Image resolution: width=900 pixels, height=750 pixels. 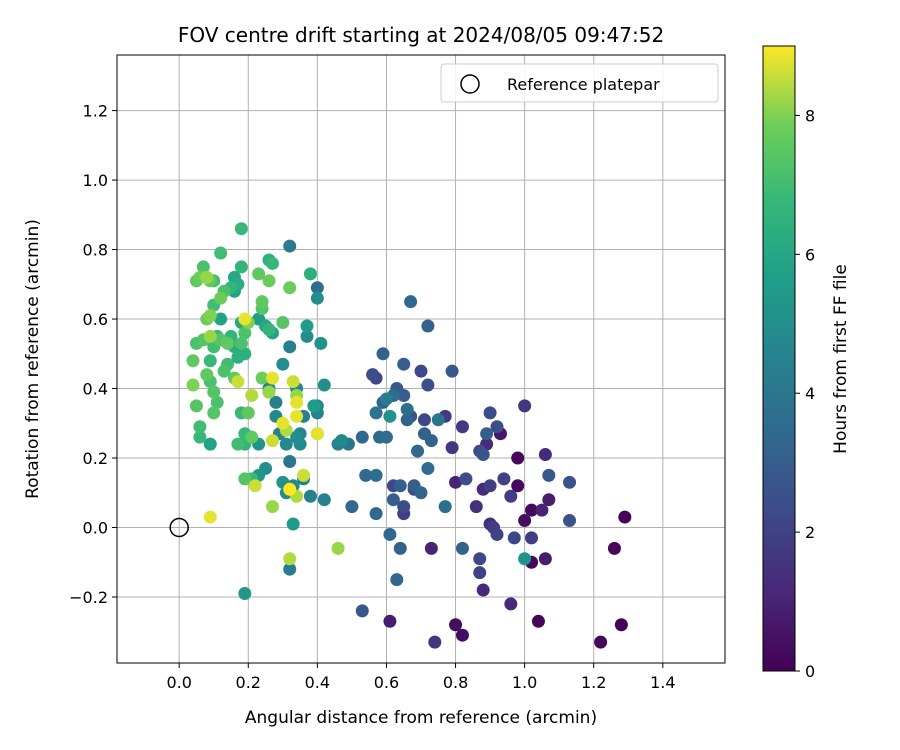 What do you see at coordinates (805, 393) in the screenshot?
I see `colorbar-ticks: 0 2 4 6 8` at bounding box center [805, 393].